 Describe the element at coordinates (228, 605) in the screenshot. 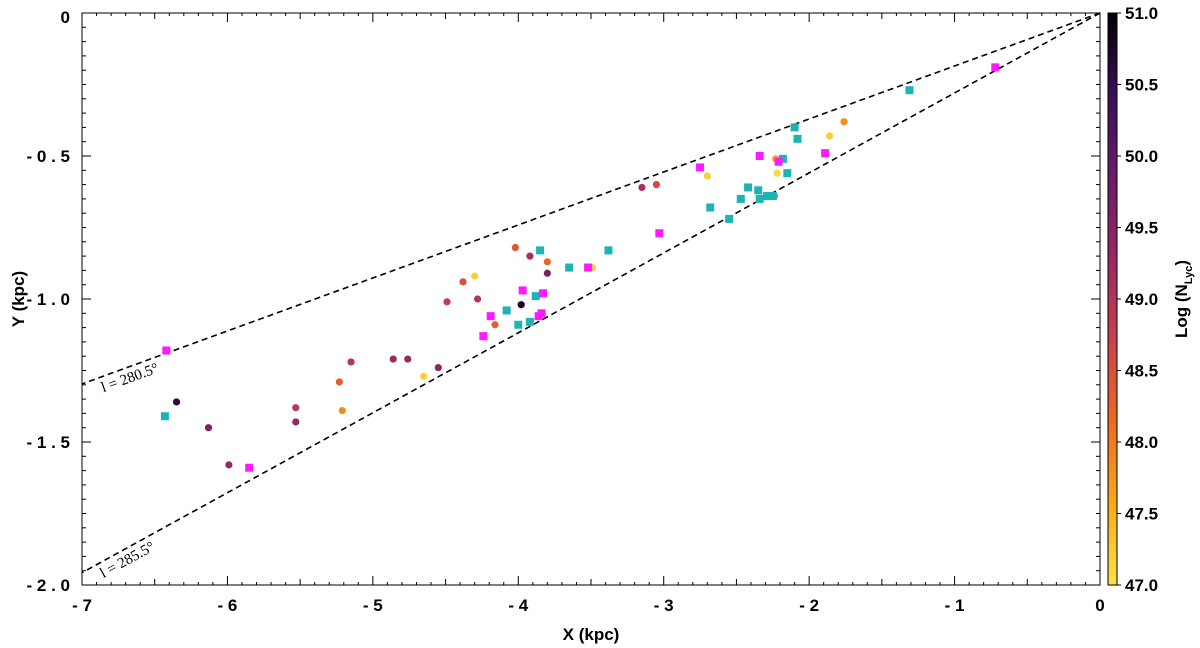

I see `x-tick-label: - 6` at that location.